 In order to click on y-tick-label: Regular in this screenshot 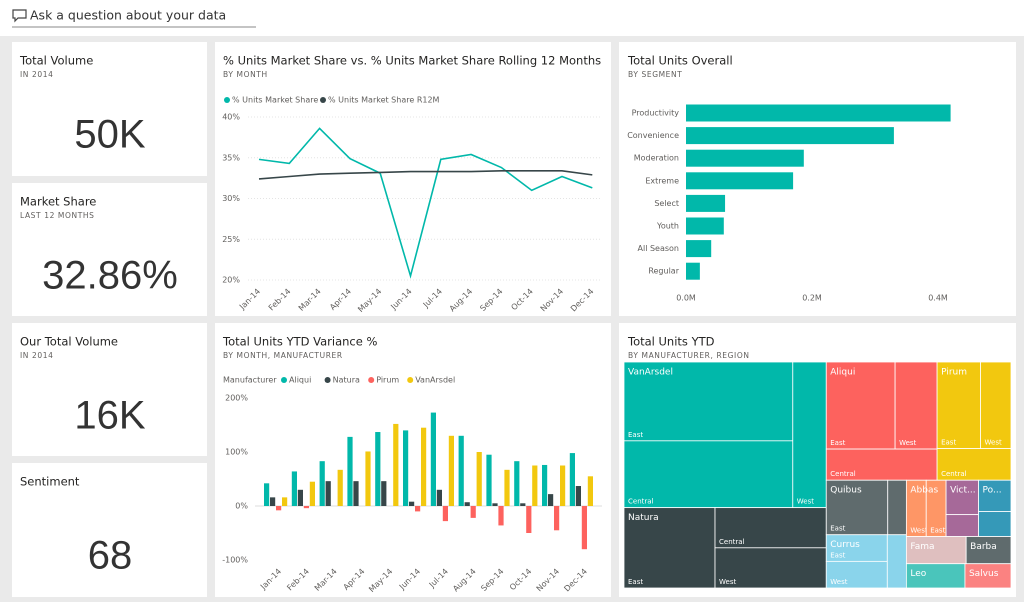, I will do `click(663, 271)`.